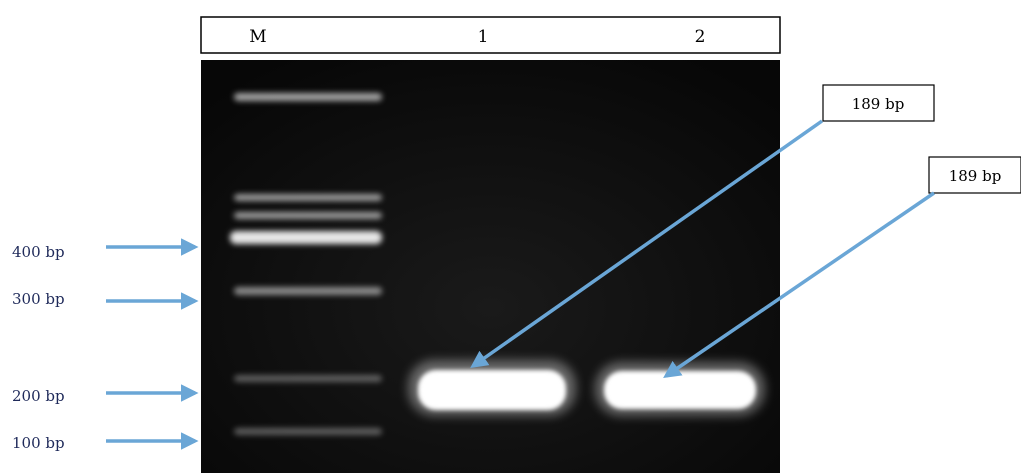 This screenshot has width=1021, height=473. What do you see at coordinates (483, 37) in the screenshot?
I see `lane-label-1: 1` at bounding box center [483, 37].